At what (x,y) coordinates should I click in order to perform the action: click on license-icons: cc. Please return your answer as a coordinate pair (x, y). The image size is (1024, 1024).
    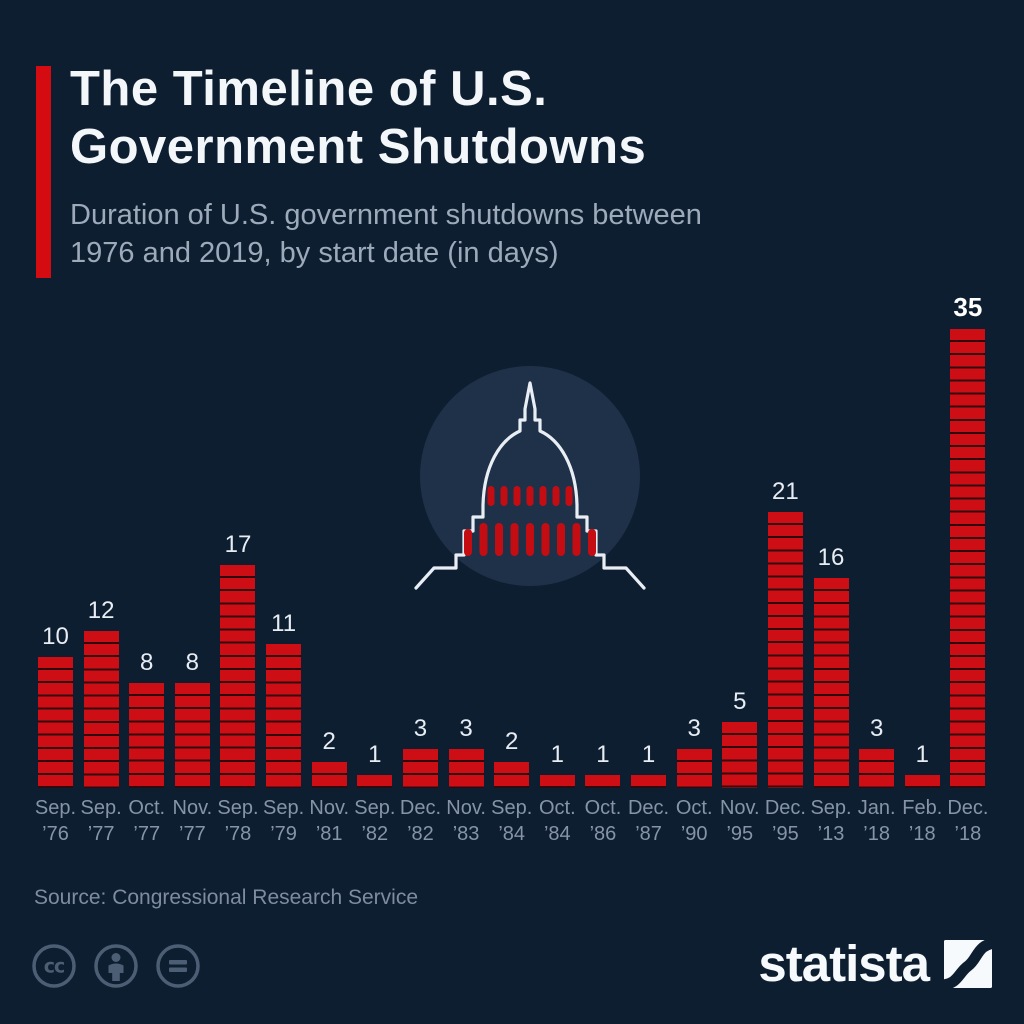
    Looking at the image, I should click on (116, 966).